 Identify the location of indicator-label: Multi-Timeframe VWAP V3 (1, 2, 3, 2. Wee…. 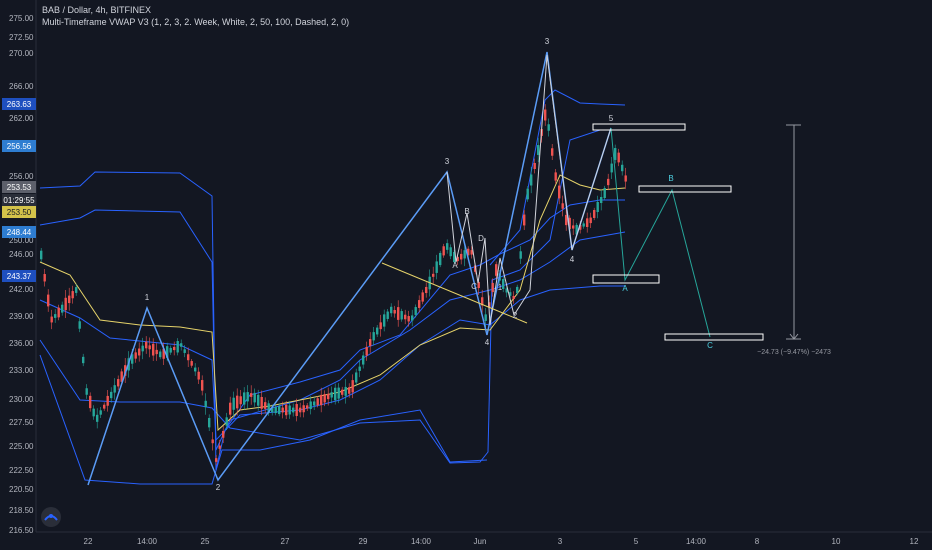
(196, 22).